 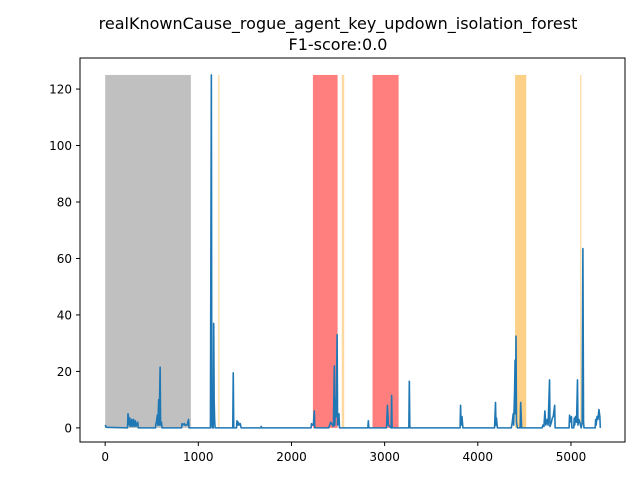 I want to click on x-tick-label-5000: 5000, so click(x=571, y=457).